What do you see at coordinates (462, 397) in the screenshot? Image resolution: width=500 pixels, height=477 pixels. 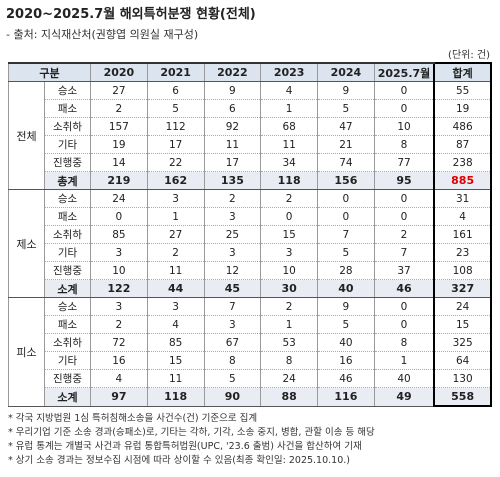 I see `cell: 558` at bounding box center [462, 397].